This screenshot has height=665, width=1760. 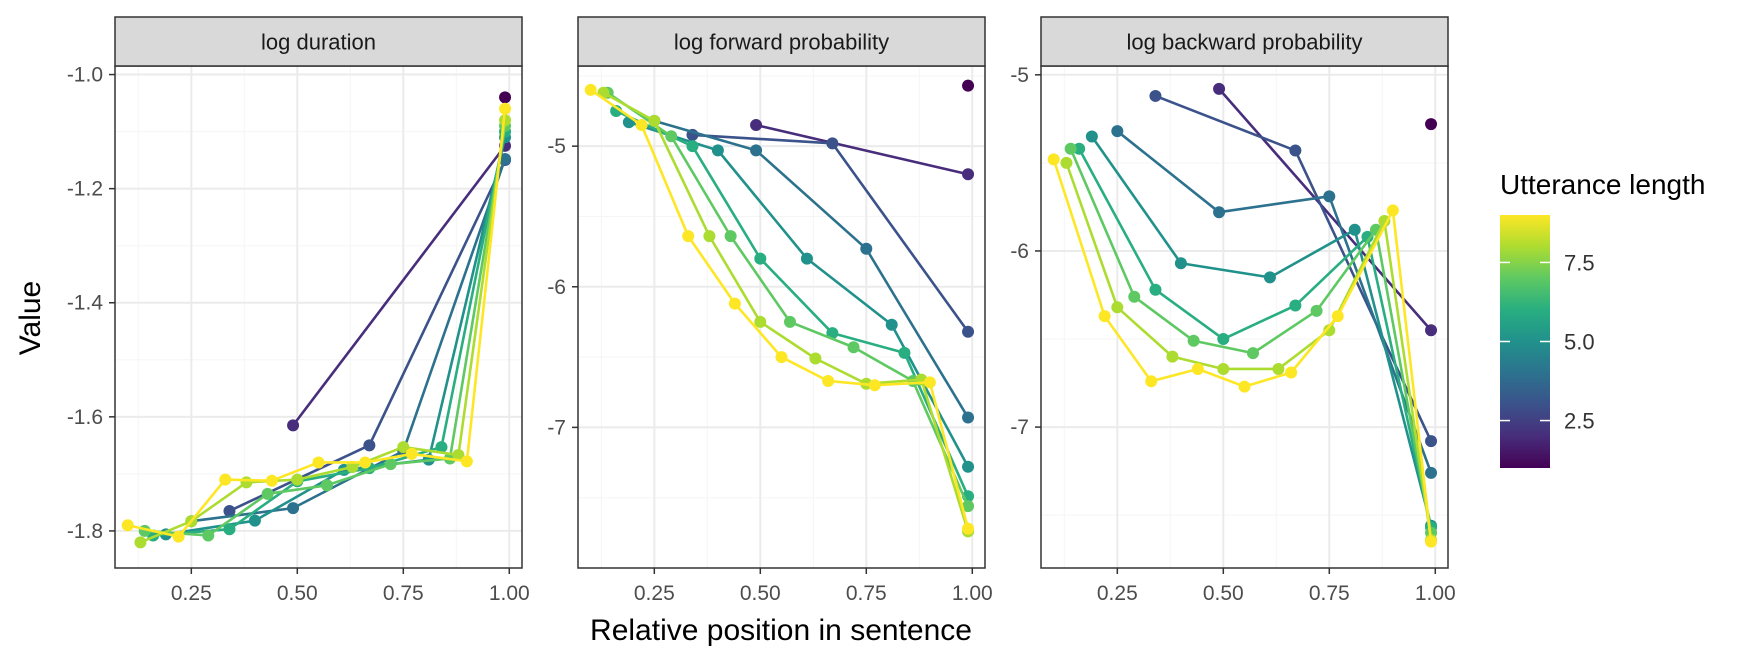 I want to click on y-tick-label: -1.4, so click(x=85, y=303).